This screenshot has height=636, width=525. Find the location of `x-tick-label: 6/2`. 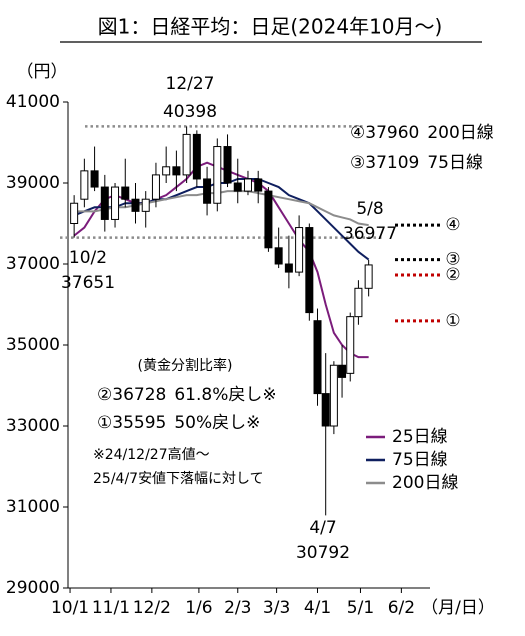

x-tick-label: 6/2 is located at coordinates (401, 608).